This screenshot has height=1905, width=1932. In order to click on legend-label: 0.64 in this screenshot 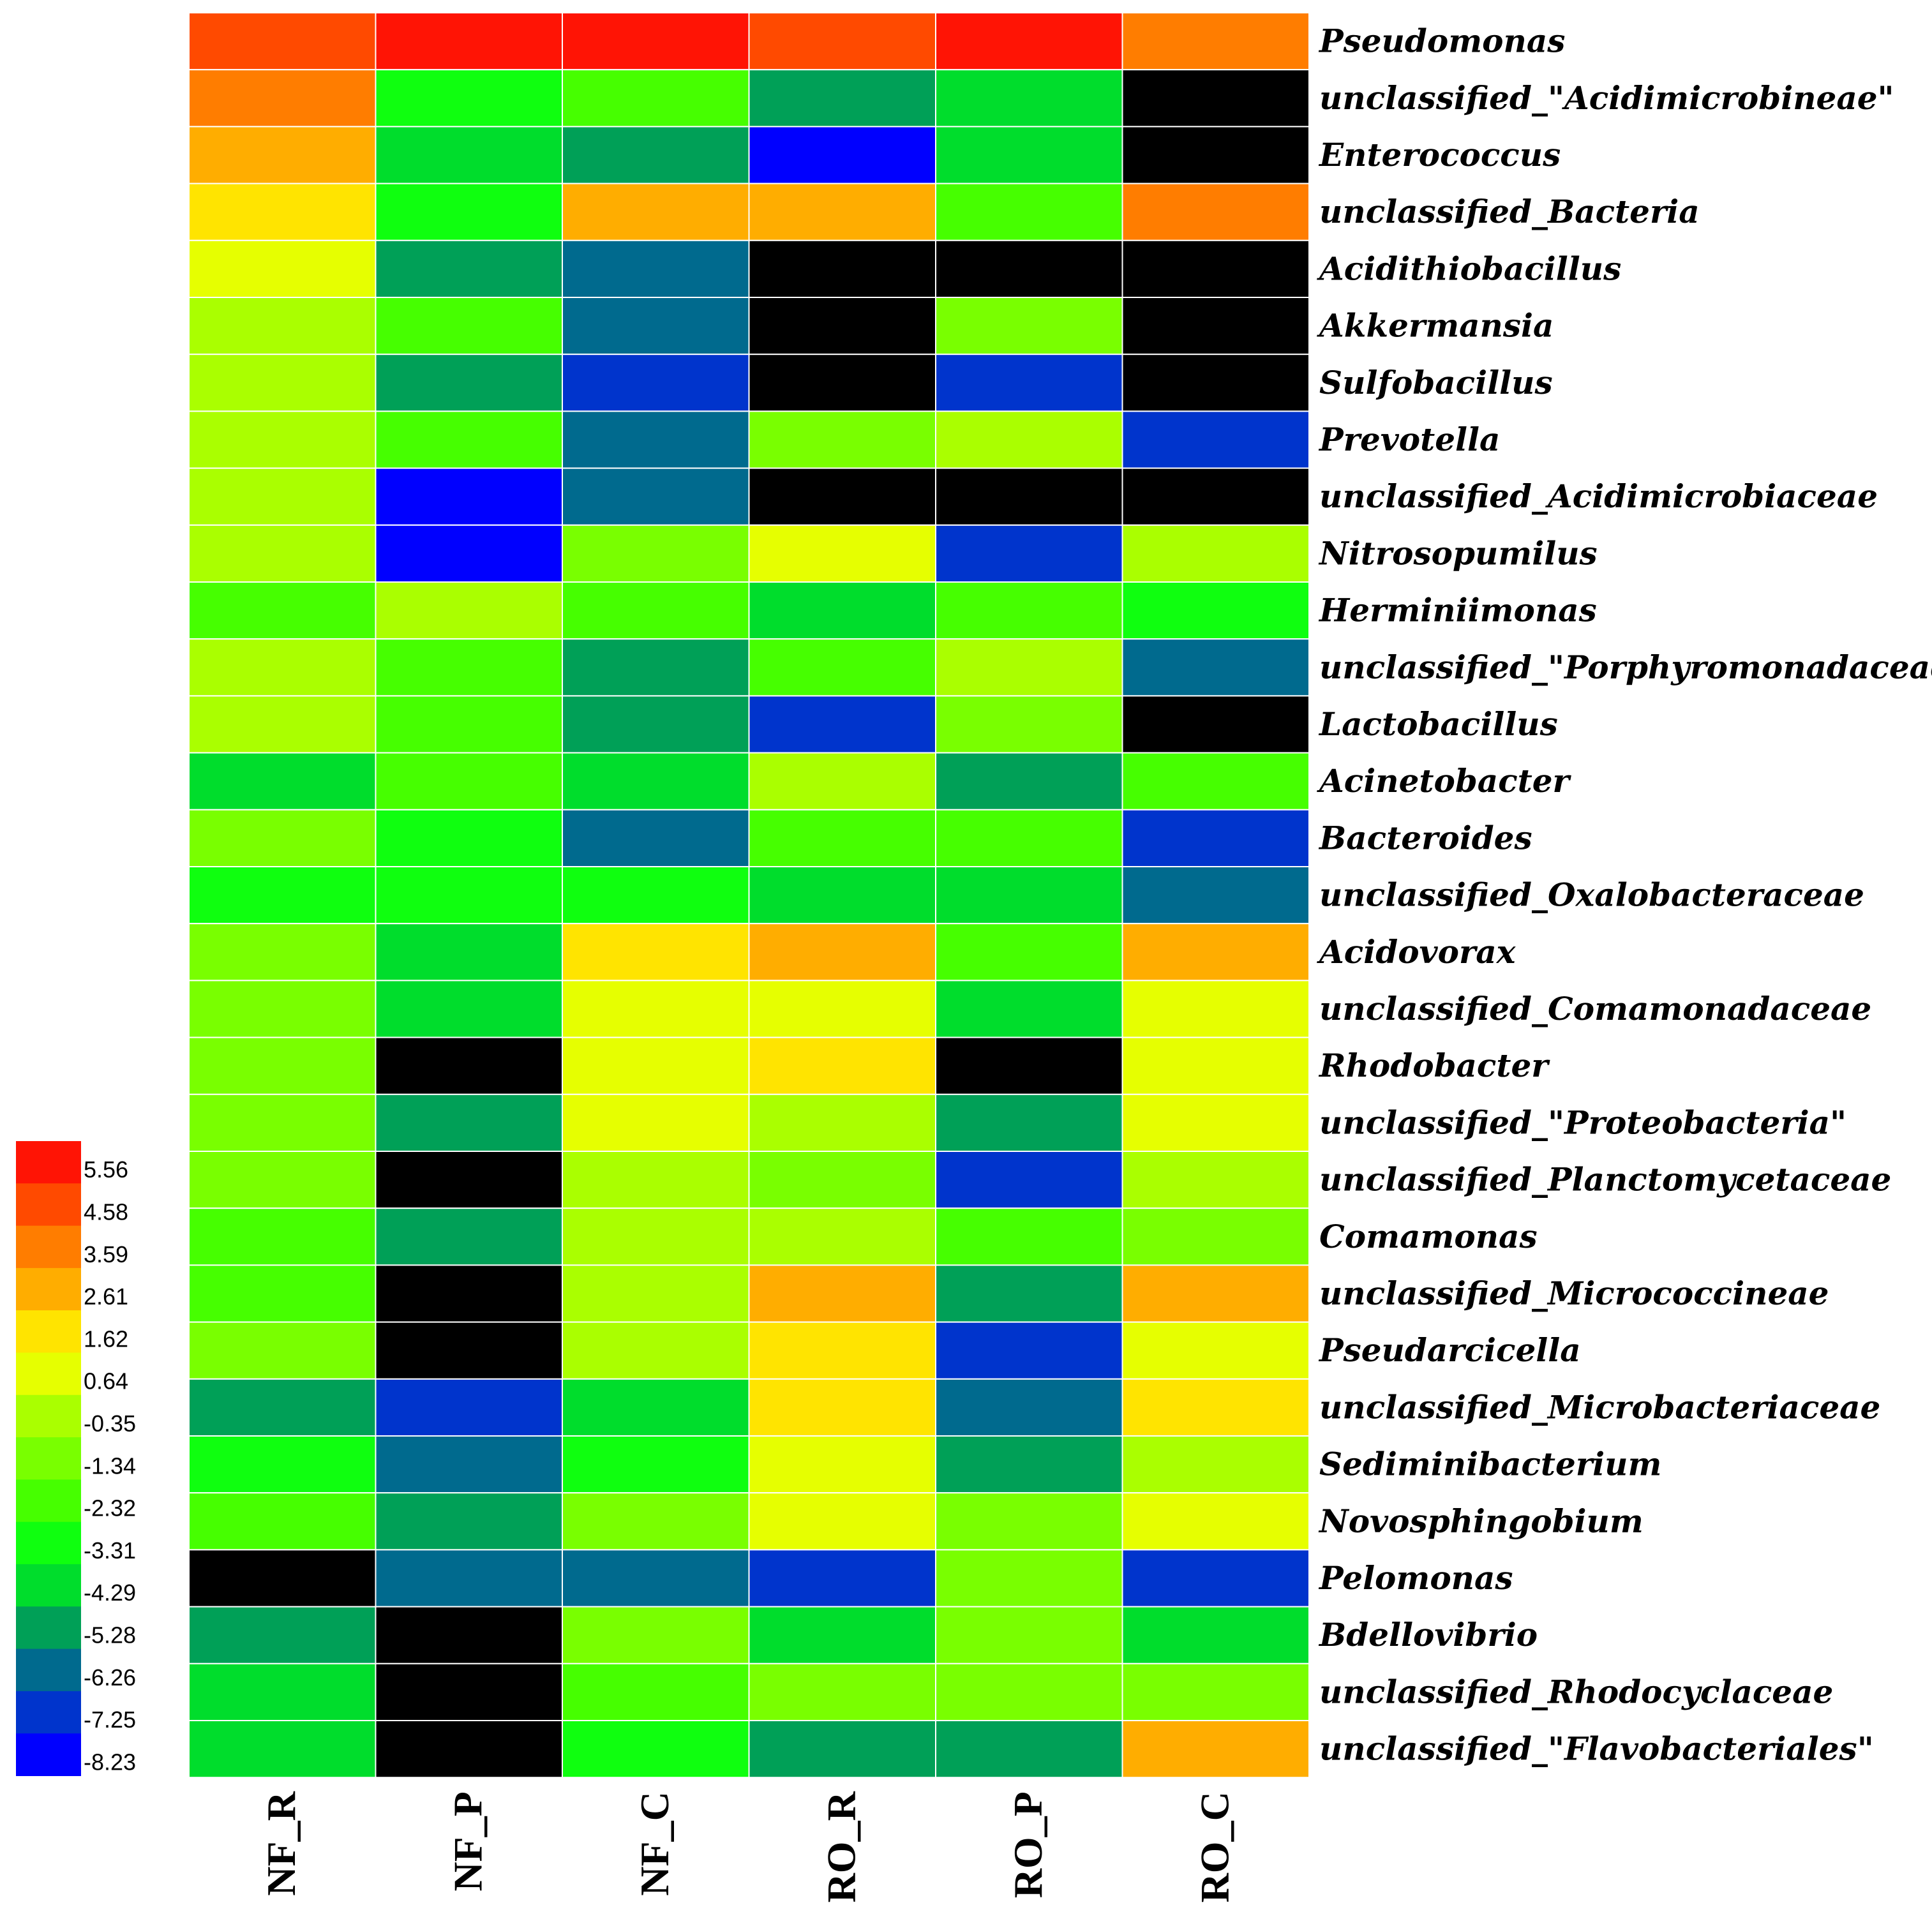, I will do `click(106, 1381)`.